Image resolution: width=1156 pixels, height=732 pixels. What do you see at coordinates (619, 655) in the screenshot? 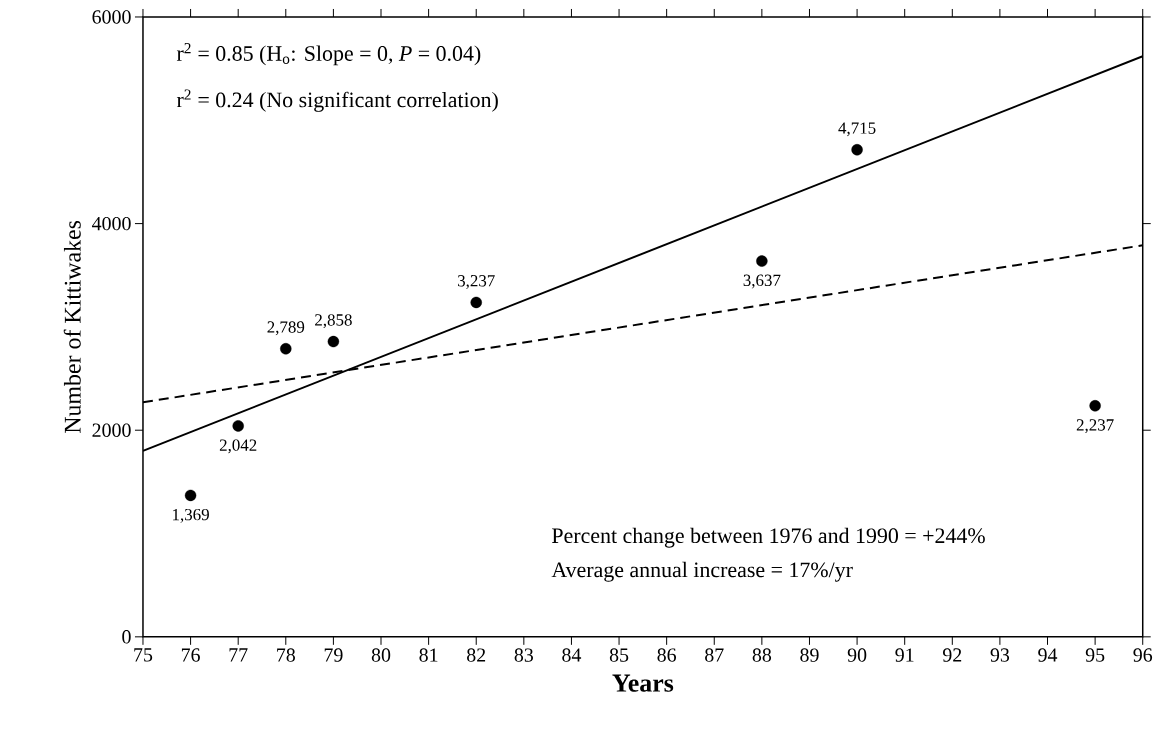
I see `x-tick-label: 85` at bounding box center [619, 655].